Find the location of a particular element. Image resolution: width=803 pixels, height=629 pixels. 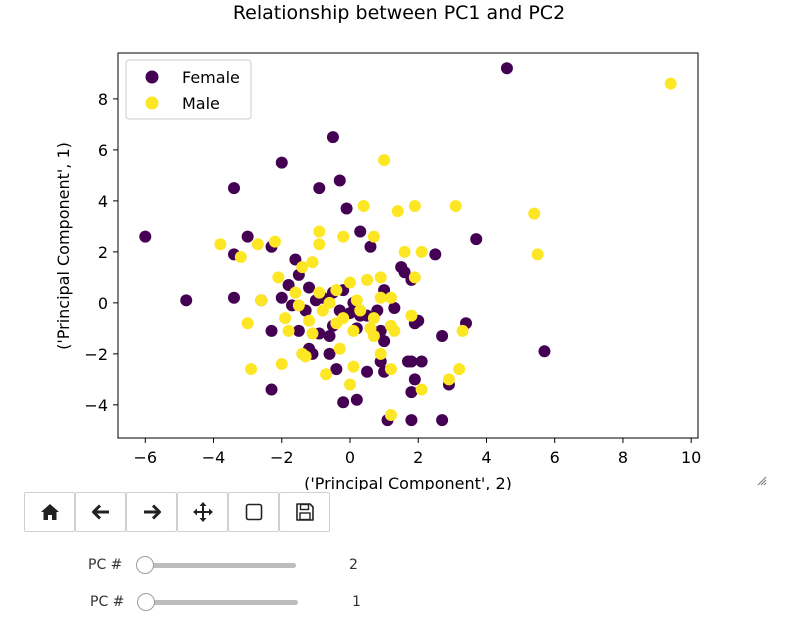

home-icon is located at coordinates (49, 512).